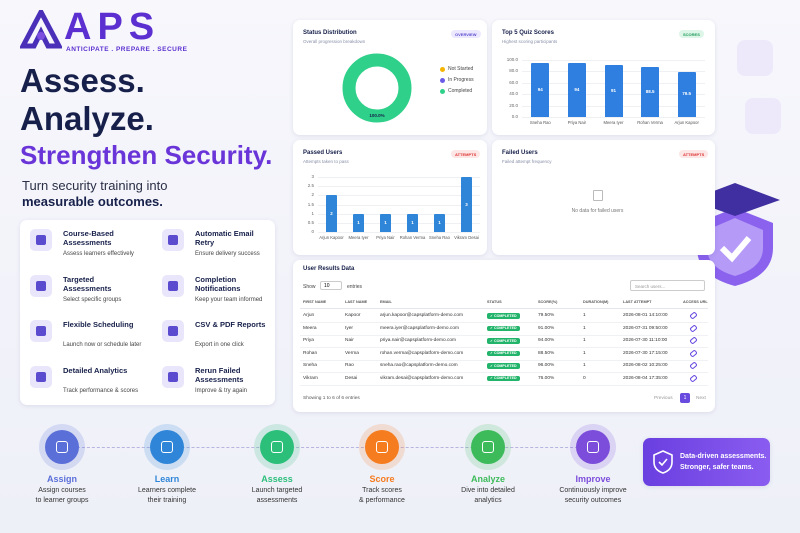 The image size is (800, 533). What do you see at coordinates (527, 161) in the screenshot?
I see `card-subtitle: Failed attempt frequency` at bounding box center [527, 161].